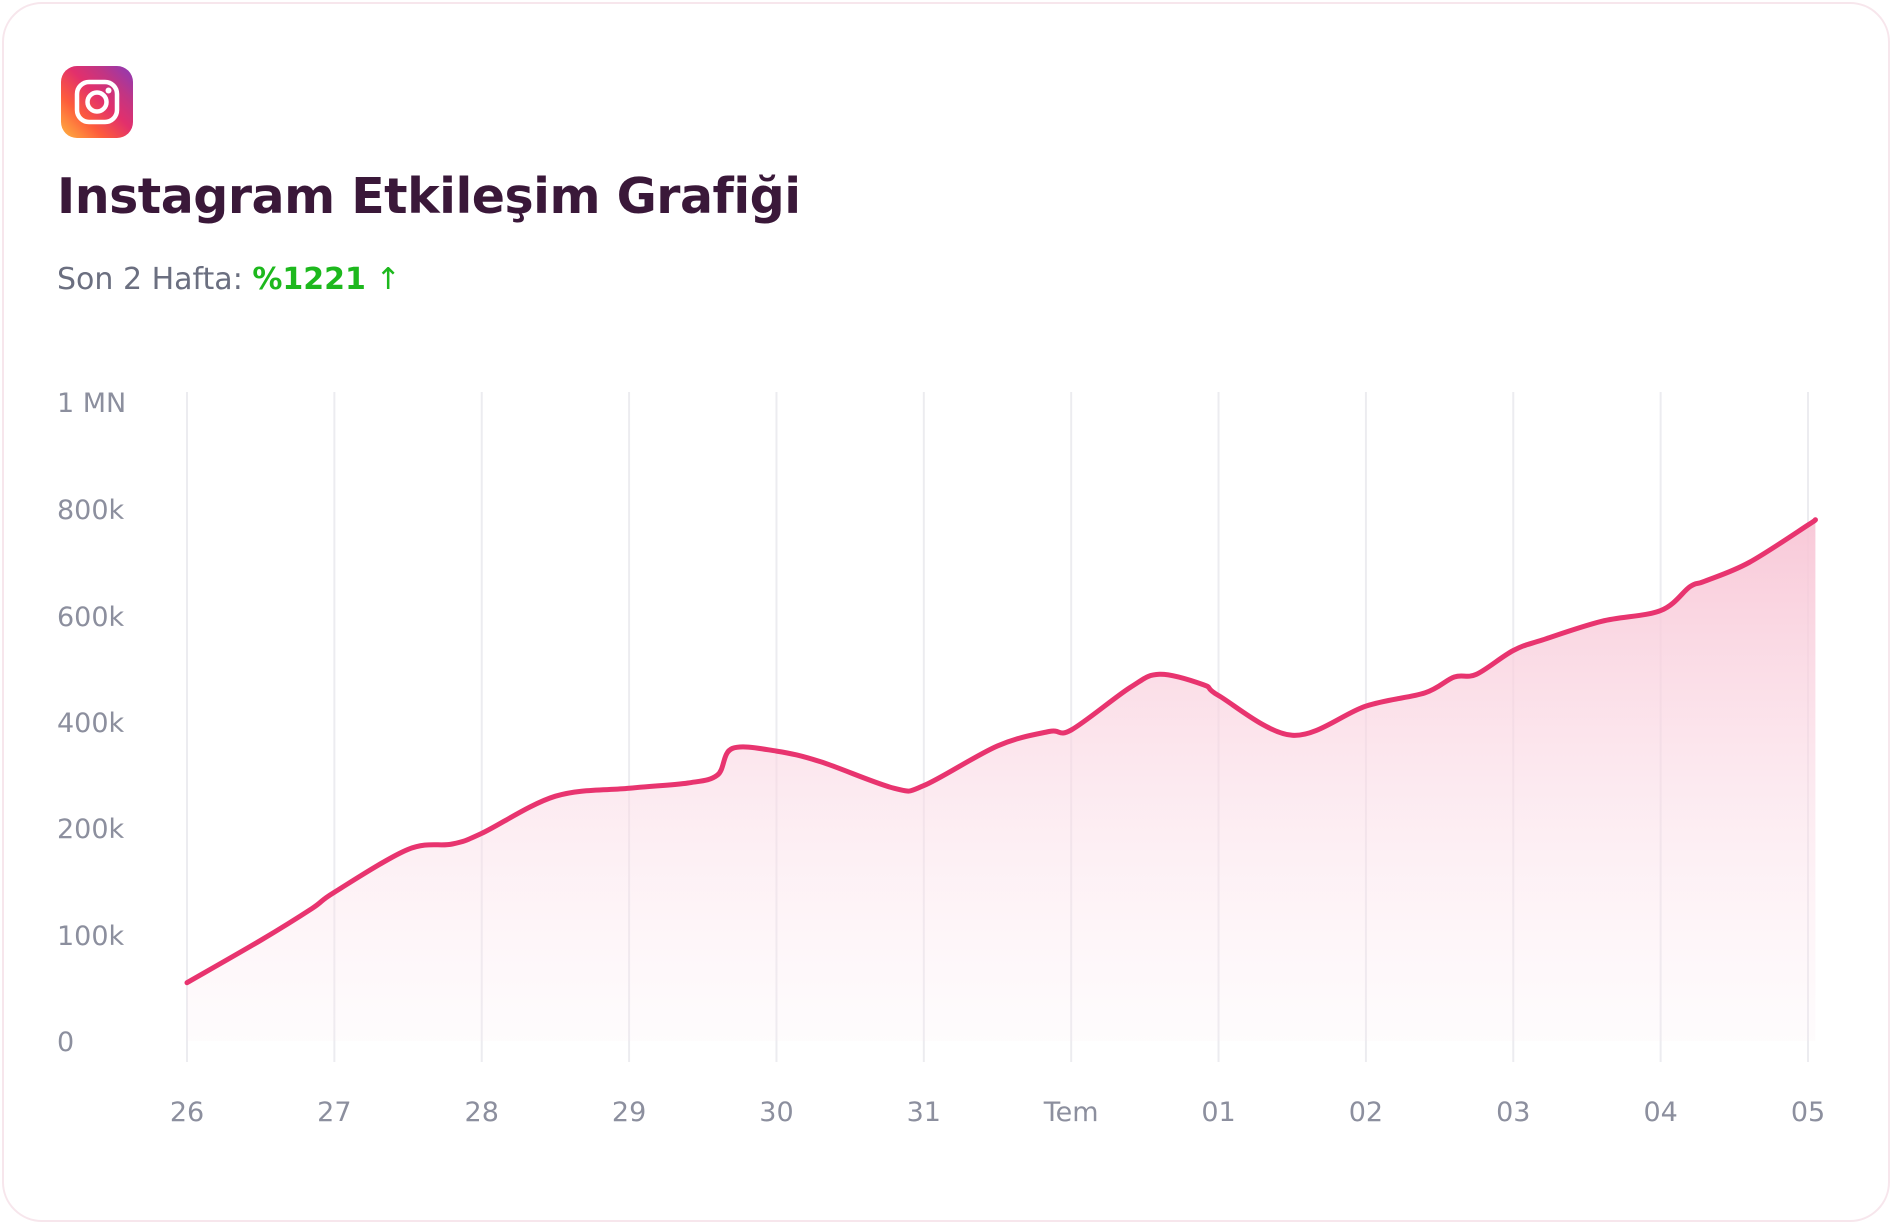 Image resolution: width=1894 pixels, height=1228 pixels. I want to click on x-tick-label: 28, so click(482, 1112).